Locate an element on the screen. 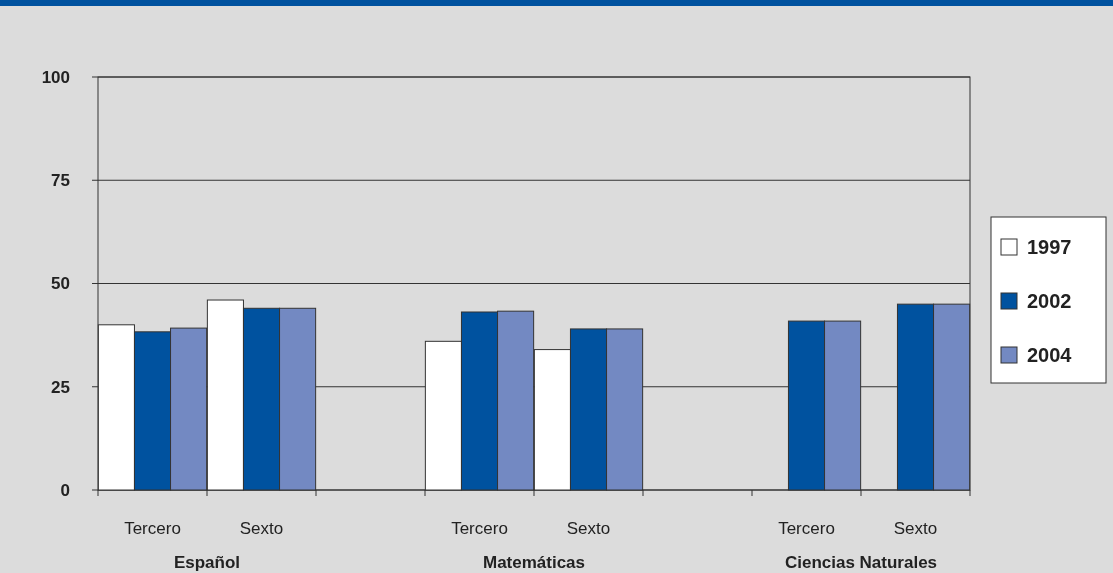 The height and width of the screenshot is (573, 1113). y-tick-label: 25 is located at coordinates (60, 387).